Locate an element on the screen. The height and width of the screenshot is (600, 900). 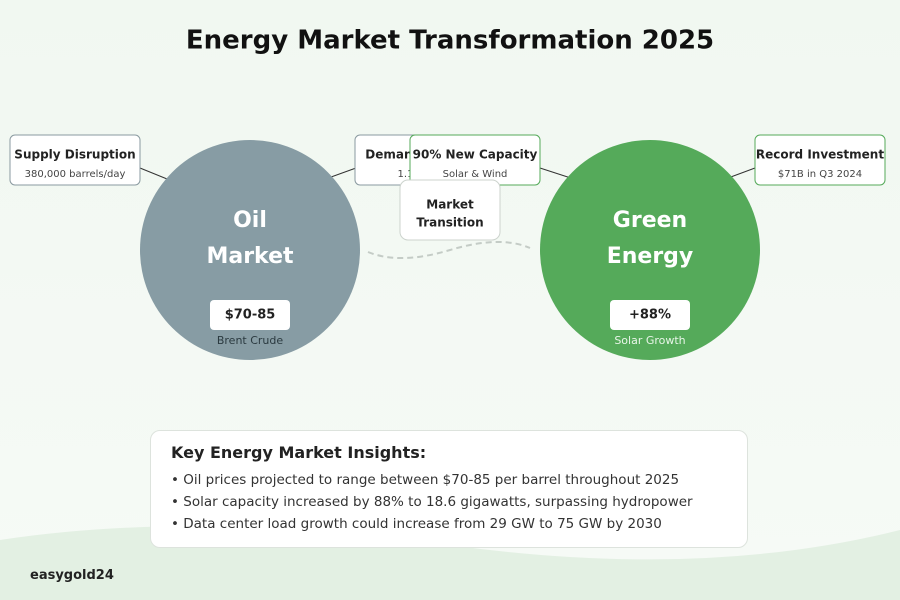
callout-title: Record Investment is located at coordinates (820, 155).